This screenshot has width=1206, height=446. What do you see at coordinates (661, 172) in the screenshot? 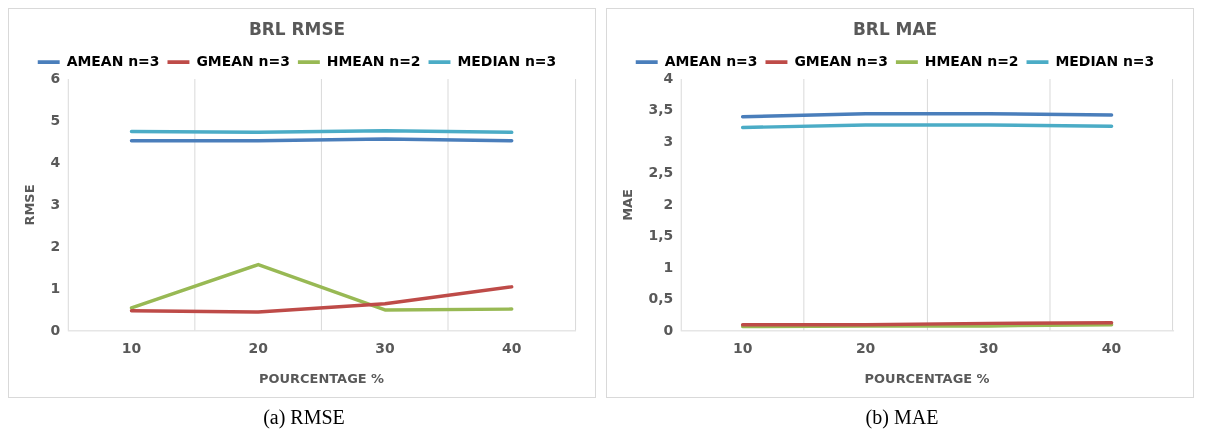
I see `y-tick-label: 2,5` at bounding box center [661, 172].